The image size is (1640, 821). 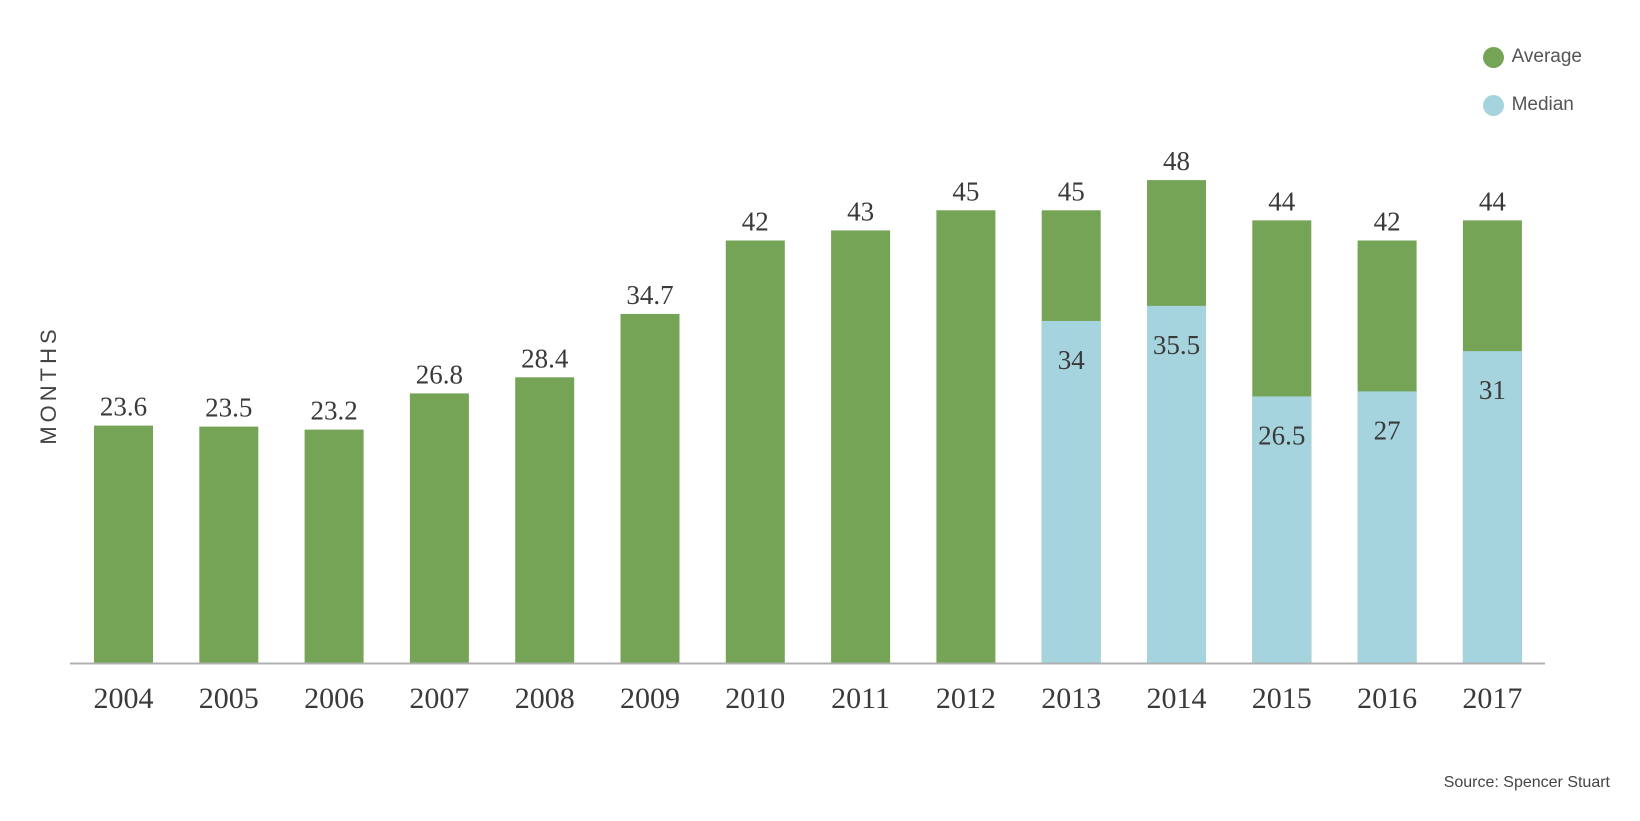 I want to click on data-label-average-2004: 23.6, so click(x=123, y=407).